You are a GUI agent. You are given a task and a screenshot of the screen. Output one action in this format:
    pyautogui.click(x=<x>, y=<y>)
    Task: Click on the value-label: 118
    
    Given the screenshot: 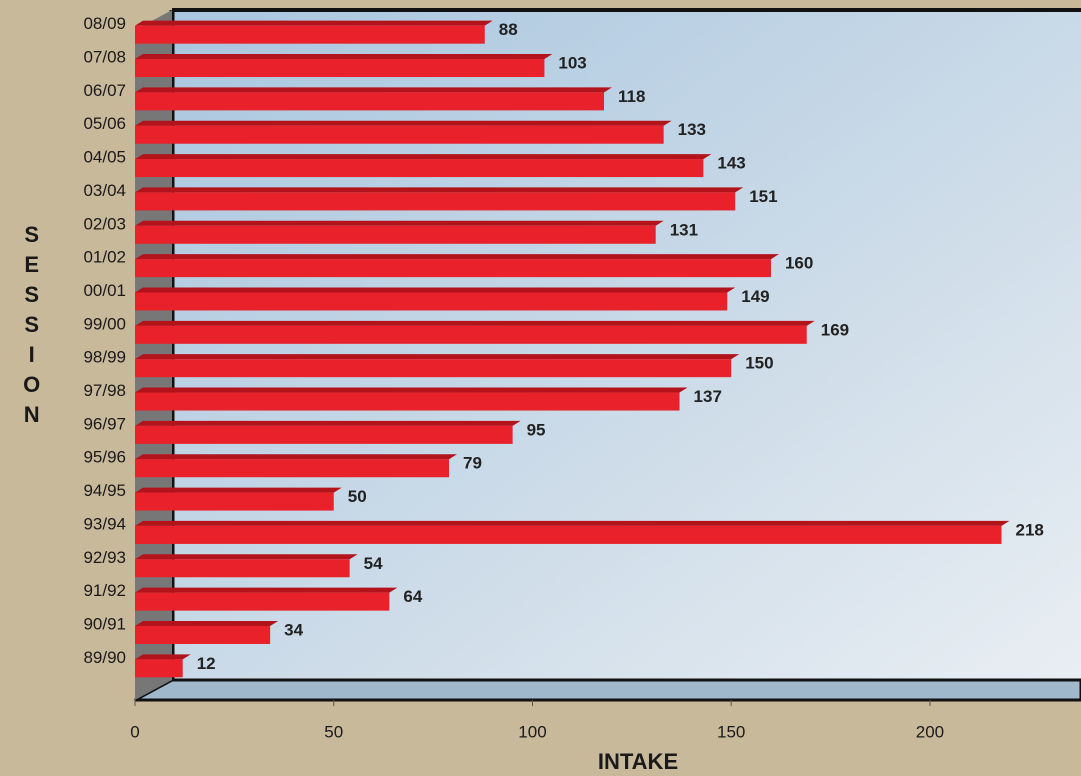 What is the action you would take?
    pyautogui.click(x=631, y=96)
    